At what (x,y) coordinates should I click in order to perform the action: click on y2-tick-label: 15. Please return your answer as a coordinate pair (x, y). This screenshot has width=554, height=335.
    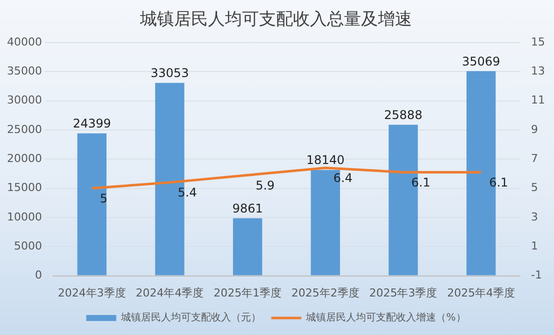
    Looking at the image, I should click on (538, 41).